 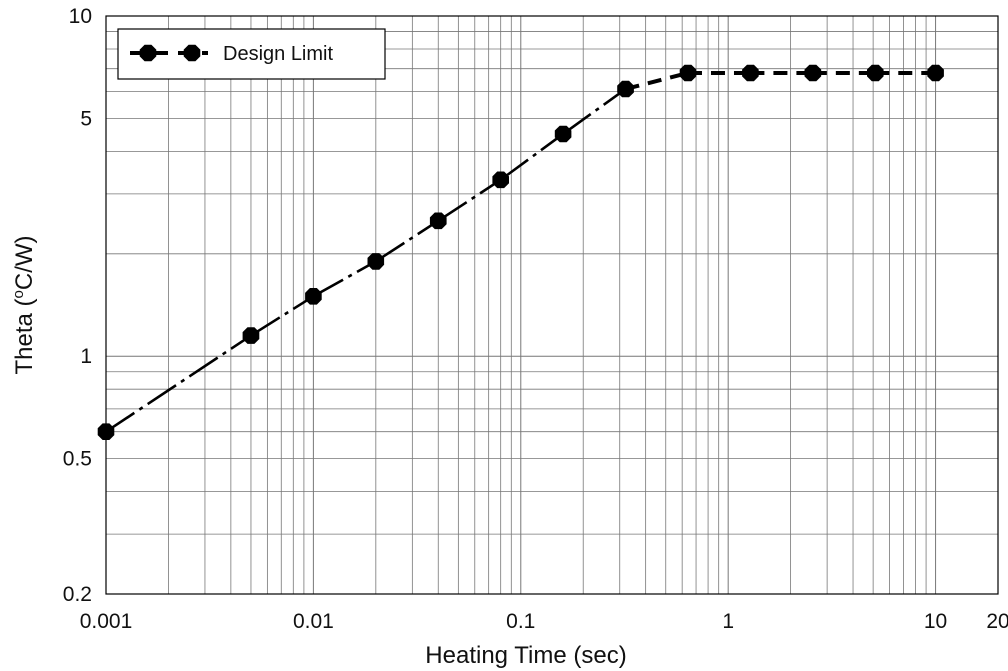 What do you see at coordinates (278, 54) in the screenshot?
I see `legend-label: Design Limit` at bounding box center [278, 54].